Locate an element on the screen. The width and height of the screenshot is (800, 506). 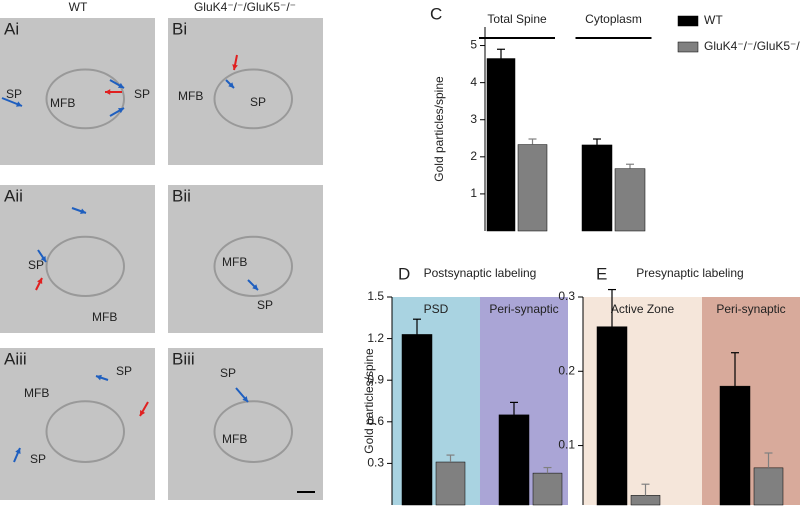
region is located at coordinates (751, 401).